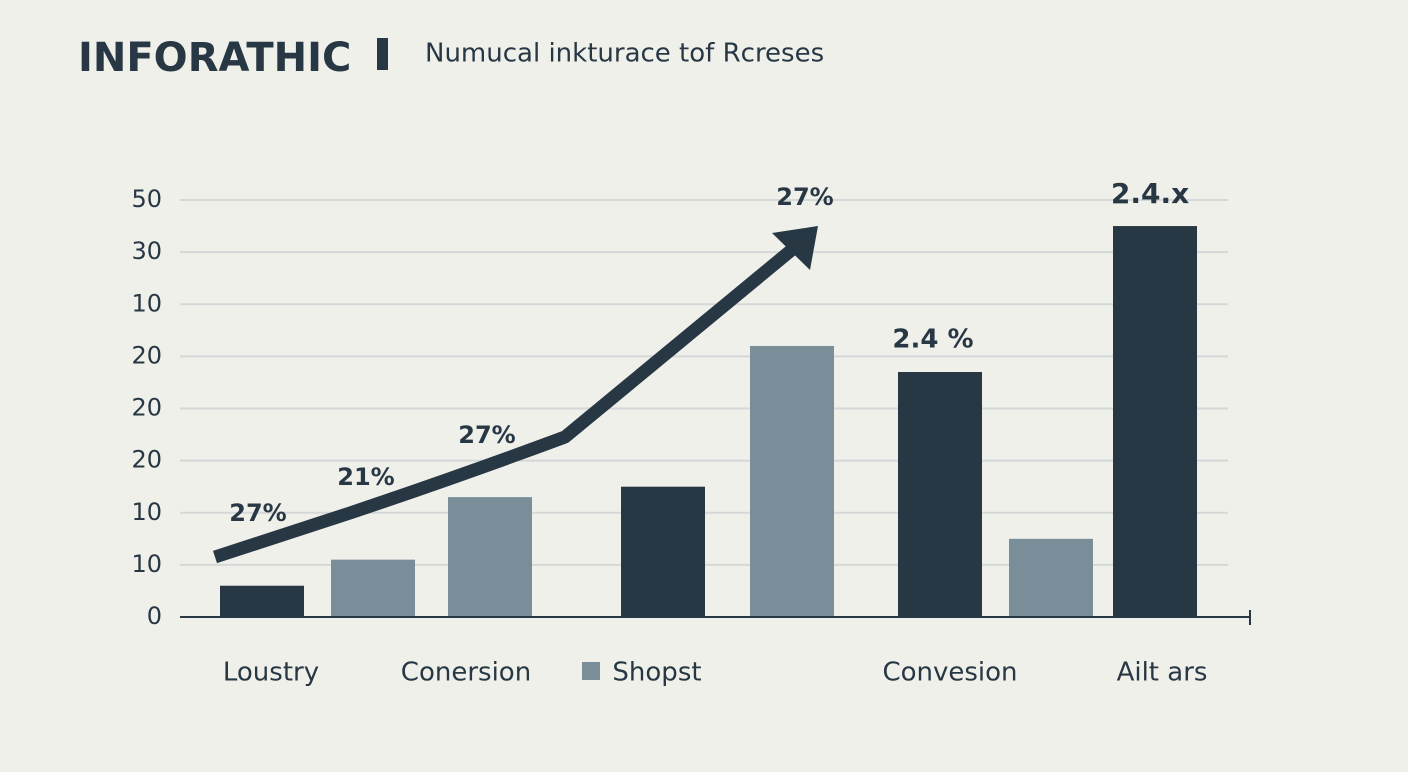  Describe the element at coordinates (214, 58) in the screenshot. I see `chart-title: INFORATHIC` at that location.